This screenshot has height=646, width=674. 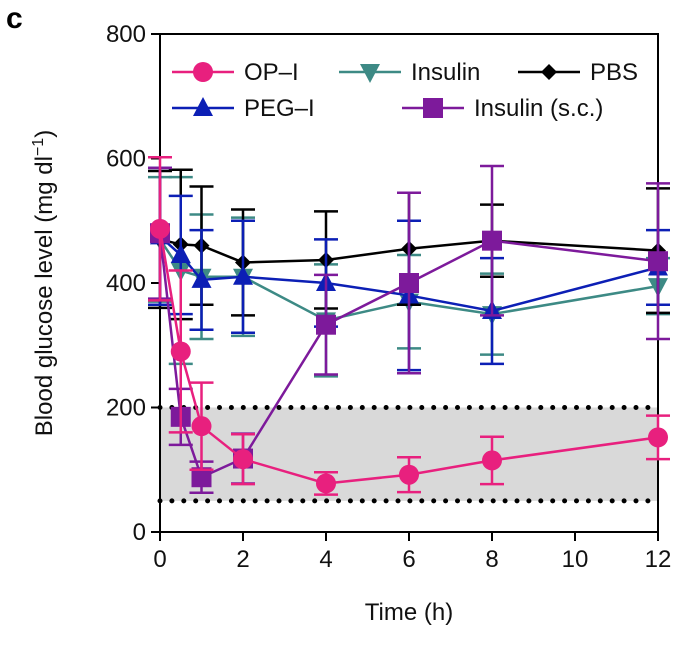 I want to click on y-axis-title-sup: −1, so click(x=38, y=147).